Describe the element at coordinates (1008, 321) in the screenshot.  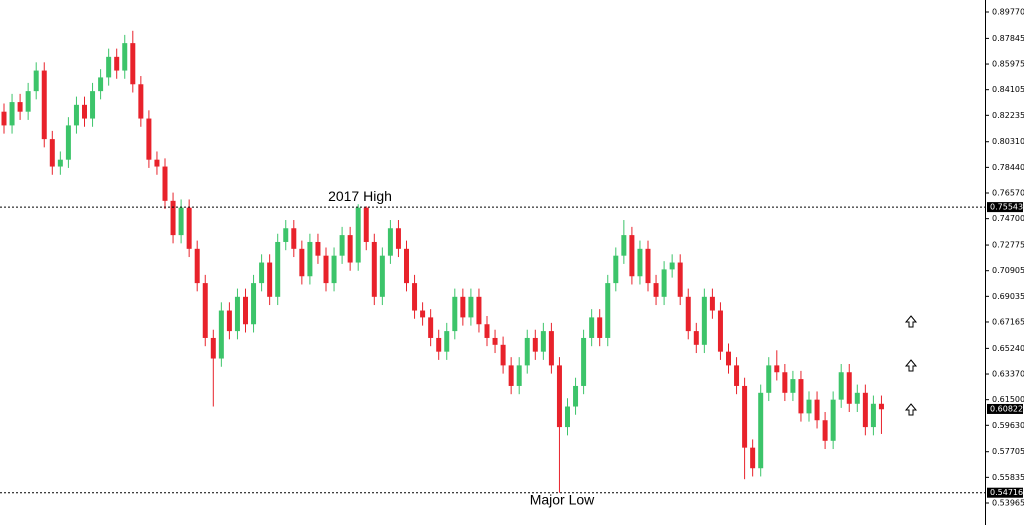
I see `y-tick-label: 0.67165` at that location.